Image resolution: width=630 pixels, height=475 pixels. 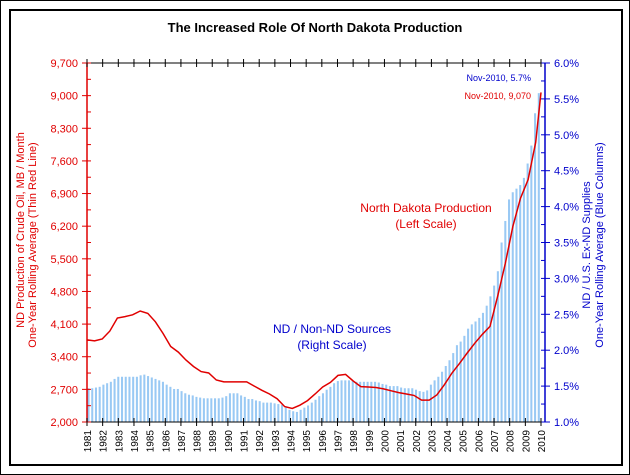 What do you see at coordinates (64, 129) in the screenshot?
I see `left-tick-label: 8,300` at bounding box center [64, 129].